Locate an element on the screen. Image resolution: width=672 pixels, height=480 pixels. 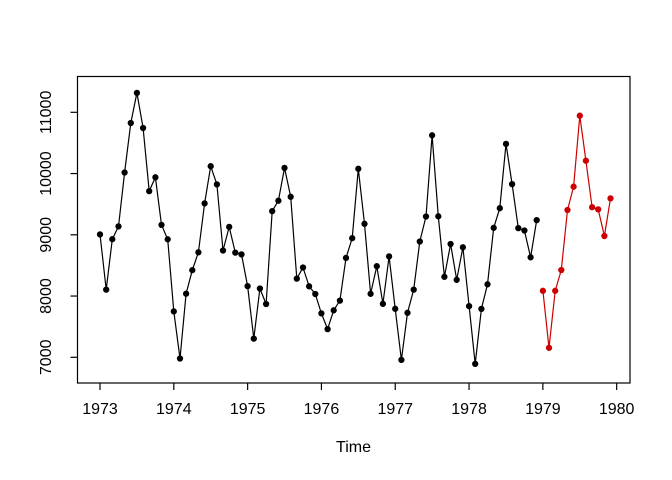
x-tick-label: 1974 is located at coordinates (174, 409).